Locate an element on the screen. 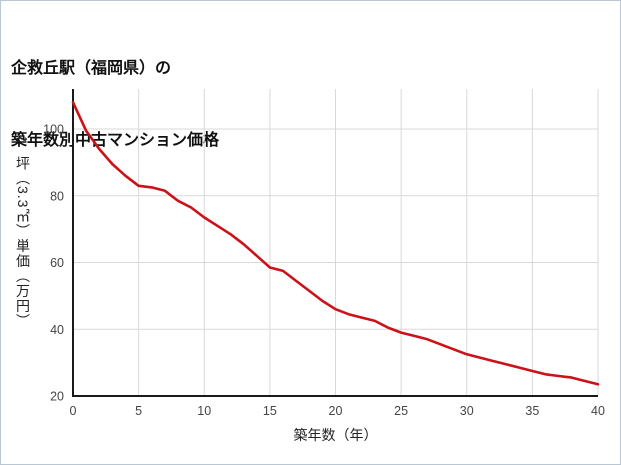 The image size is (621, 465). y-axis-title: 坪（3.3㎡）単価（万円） is located at coordinates (23, 242).